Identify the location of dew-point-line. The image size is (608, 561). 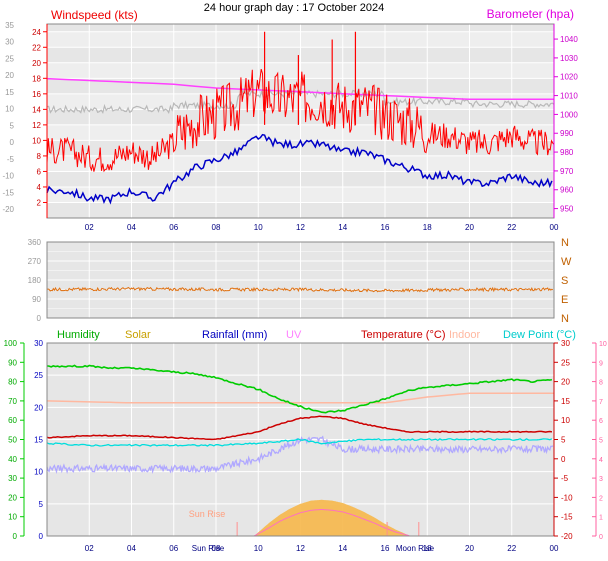
(299, 442).